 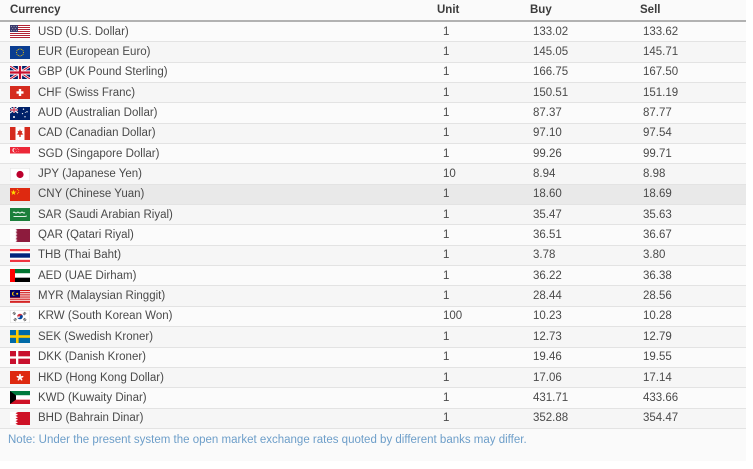 What do you see at coordinates (218, 113) in the screenshot?
I see `currency-cell: AUD (Australian Dollar)` at bounding box center [218, 113].